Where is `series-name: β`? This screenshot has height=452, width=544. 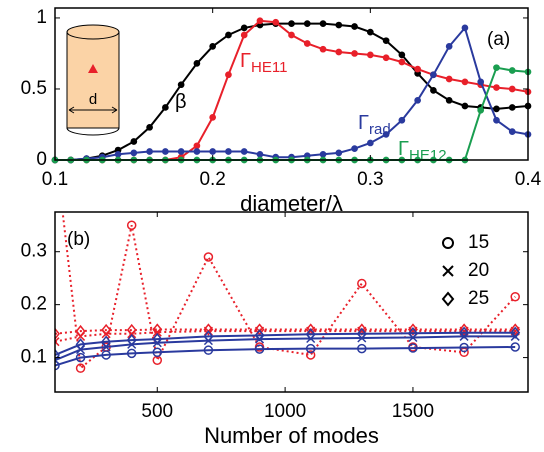
series-name: β is located at coordinates (181, 102).